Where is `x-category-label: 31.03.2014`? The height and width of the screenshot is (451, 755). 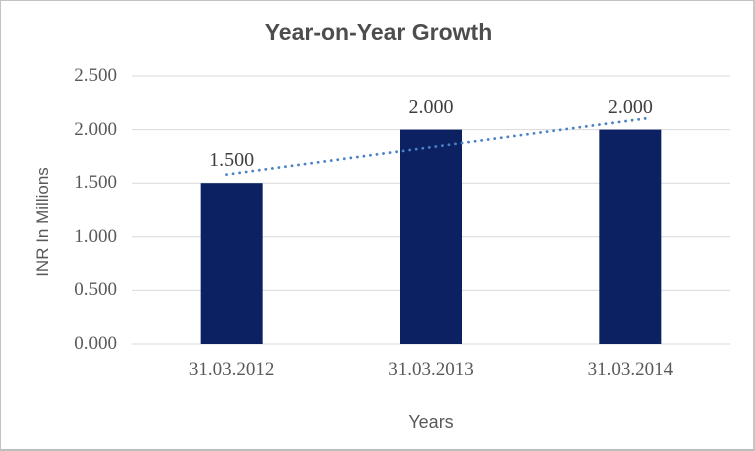
x-category-label: 31.03.2014 is located at coordinates (630, 369).